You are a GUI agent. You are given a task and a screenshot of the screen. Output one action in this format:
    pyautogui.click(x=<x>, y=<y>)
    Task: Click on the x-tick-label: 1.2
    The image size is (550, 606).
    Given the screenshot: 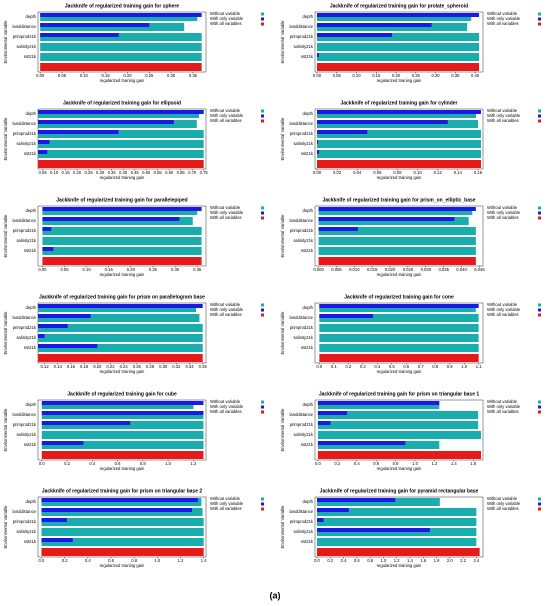 What is the action you would take?
    pyautogui.click(x=397, y=560)
    